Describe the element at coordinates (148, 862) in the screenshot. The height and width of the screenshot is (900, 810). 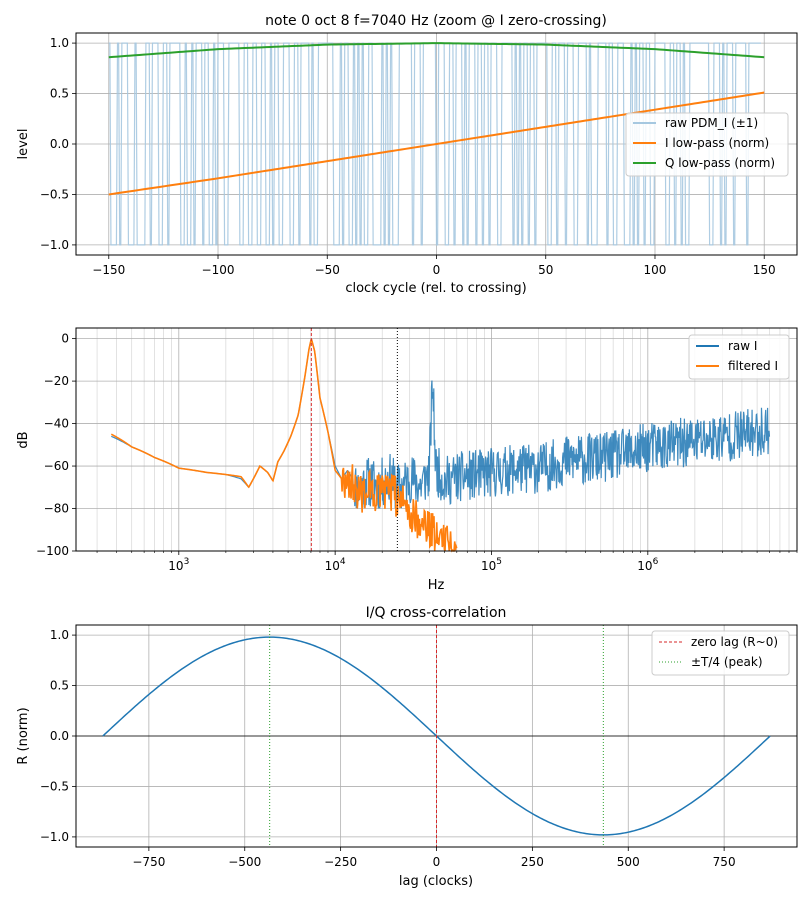
I see `p3-xtick-label: −750` at that location.